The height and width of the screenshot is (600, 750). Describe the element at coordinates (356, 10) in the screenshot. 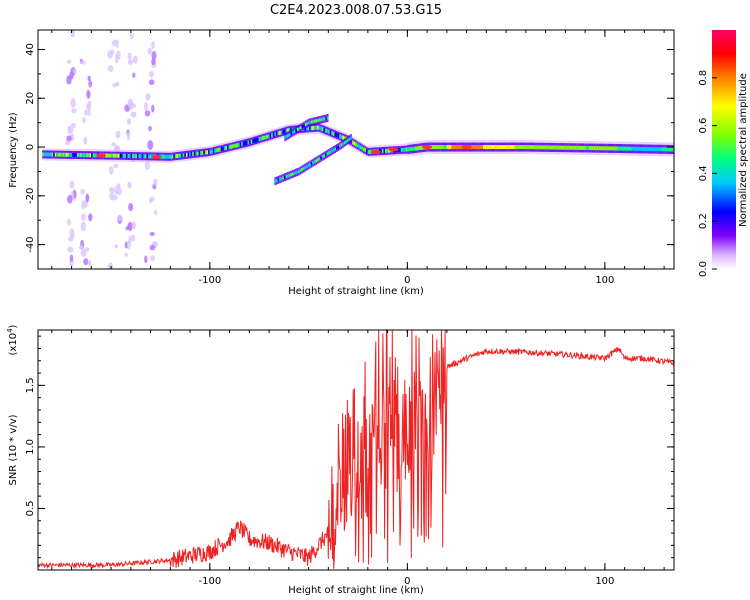

I see `chart-title: C2E4.2023.008.07.53.G15` at that location.